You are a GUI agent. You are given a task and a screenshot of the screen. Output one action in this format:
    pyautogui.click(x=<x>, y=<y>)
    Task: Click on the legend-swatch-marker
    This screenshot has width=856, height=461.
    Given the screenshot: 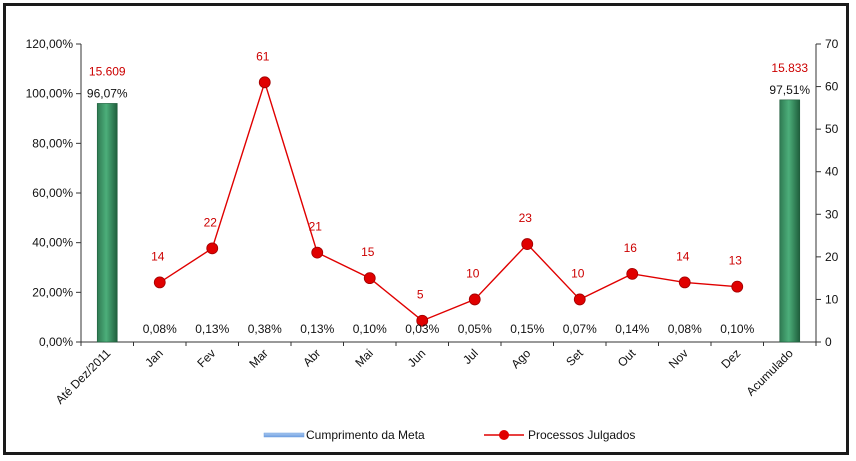 What is the action you would take?
    pyautogui.click(x=504, y=435)
    